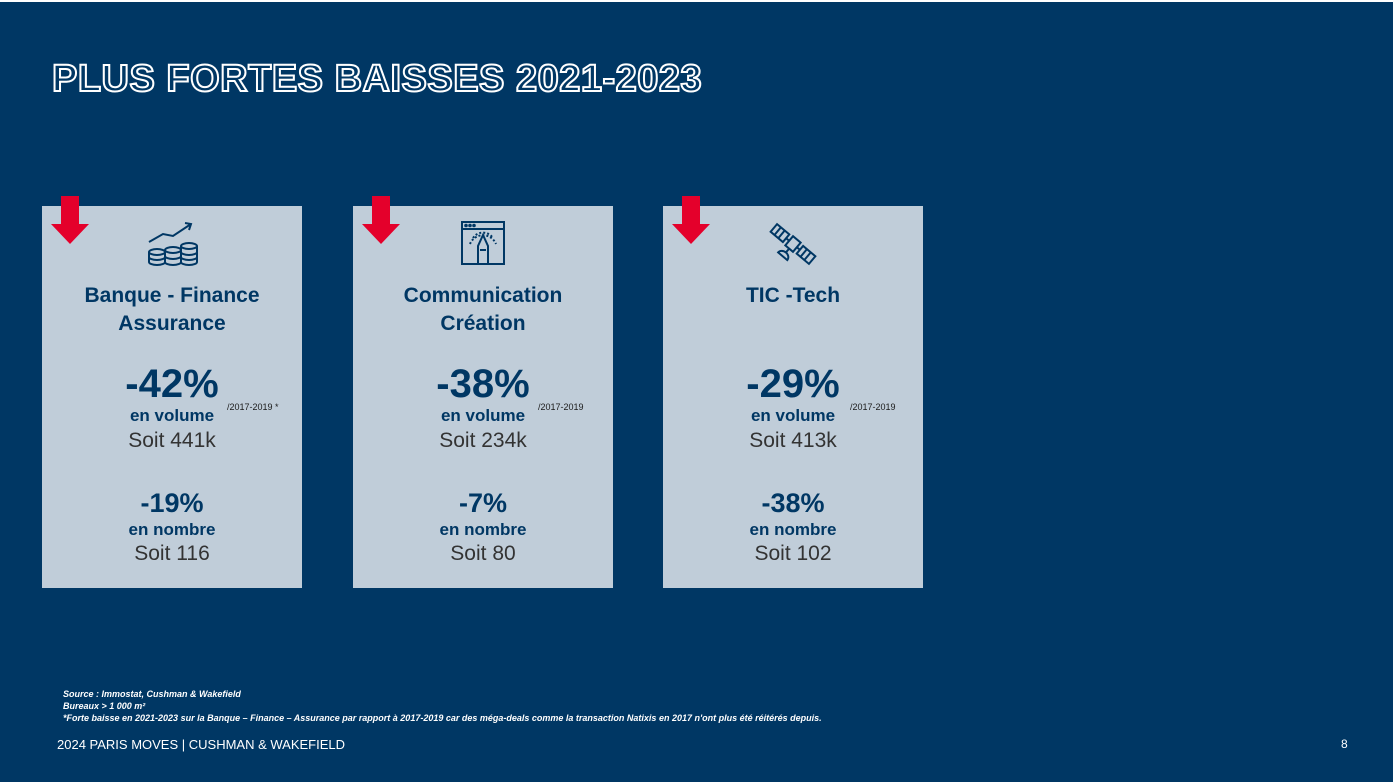 The height and width of the screenshot is (782, 1393). I want to click on footer-brand: 2024 PARIS MOVES | CUSHMAN & WAKEFIELD, so click(201, 744).